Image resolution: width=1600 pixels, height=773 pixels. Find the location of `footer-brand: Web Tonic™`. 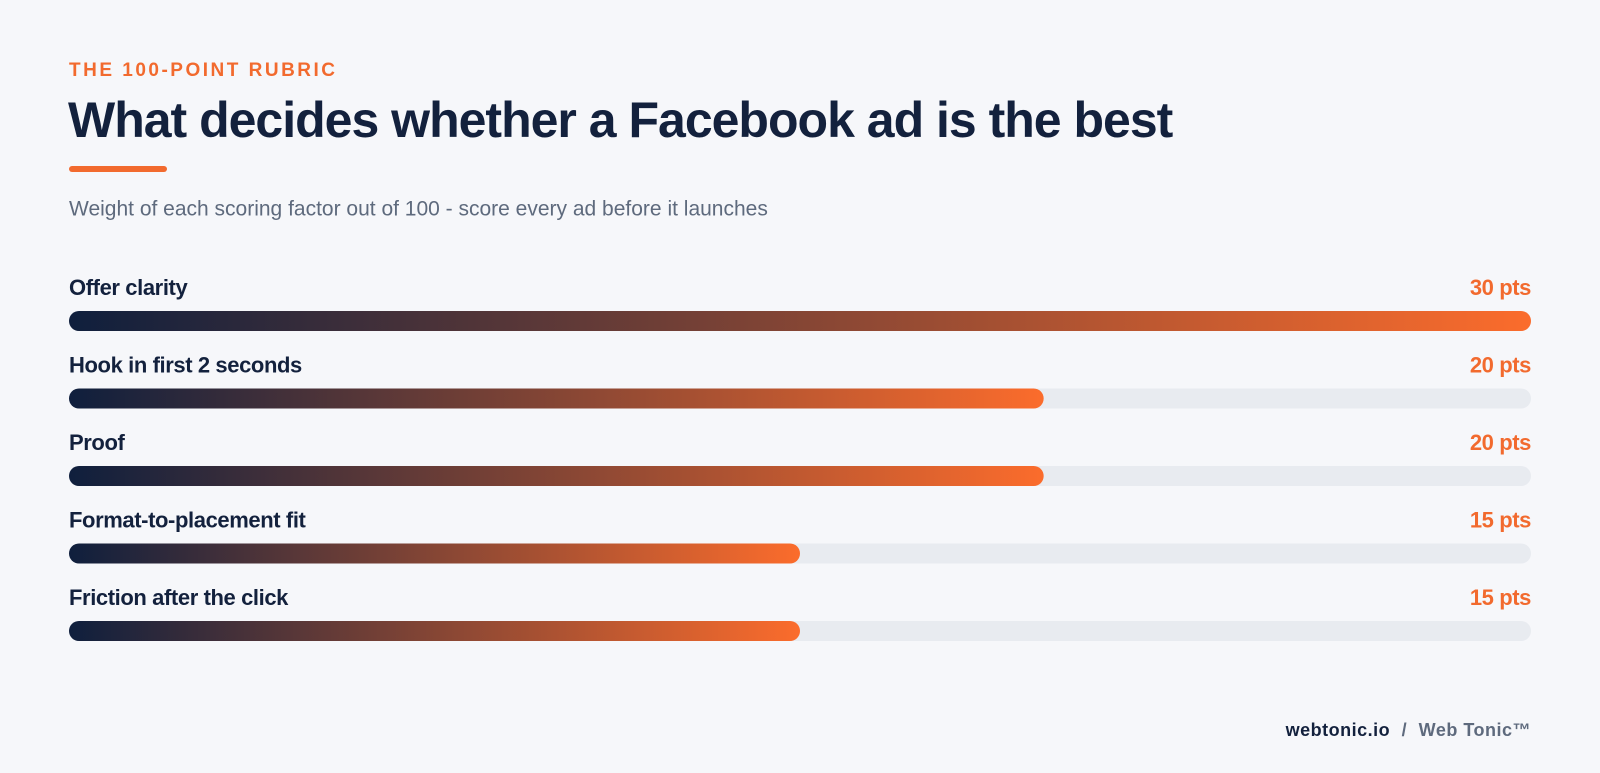

footer-brand: Web Tonic™ is located at coordinates (1475, 730).